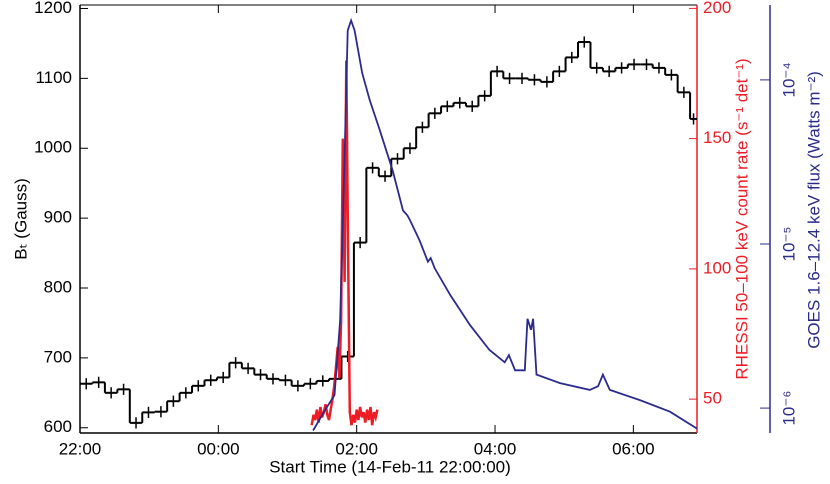 Image resolution: width=830 pixels, height=484 pixels. Describe the element at coordinates (390, 466) in the screenshot. I see `x-axis-title: Start Time (14-Feb-11 22:00:00)` at that location.